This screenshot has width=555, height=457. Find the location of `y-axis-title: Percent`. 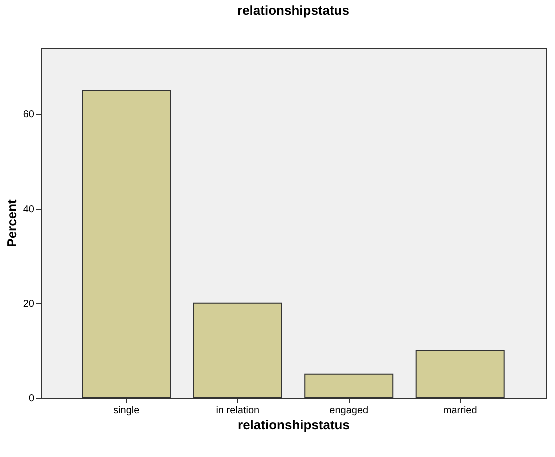

y-axis-title: Percent is located at coordinates (12, 223).